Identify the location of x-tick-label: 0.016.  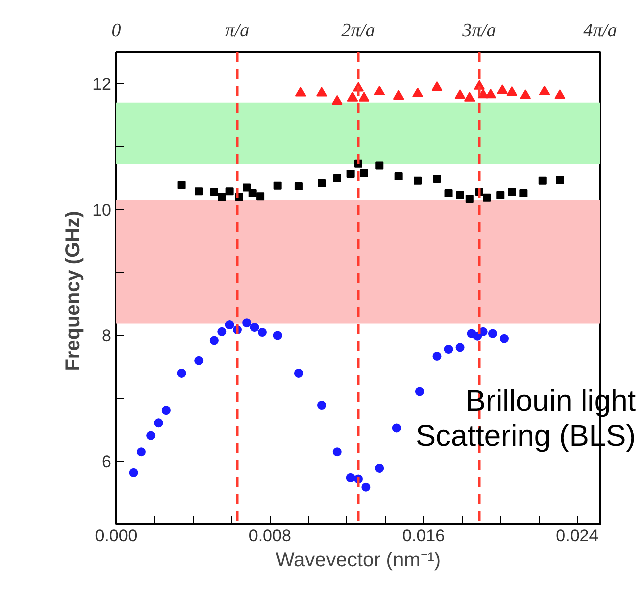
(424, 536).